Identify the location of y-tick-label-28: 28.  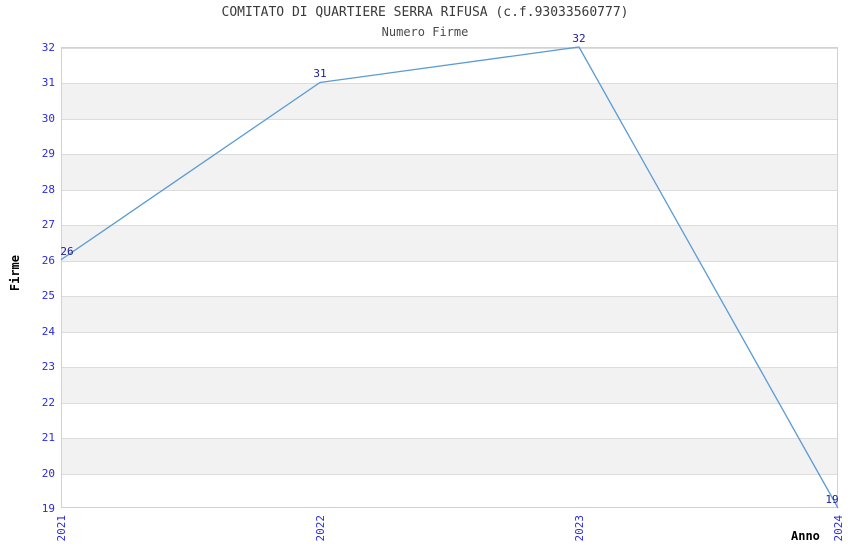
(48, 189).